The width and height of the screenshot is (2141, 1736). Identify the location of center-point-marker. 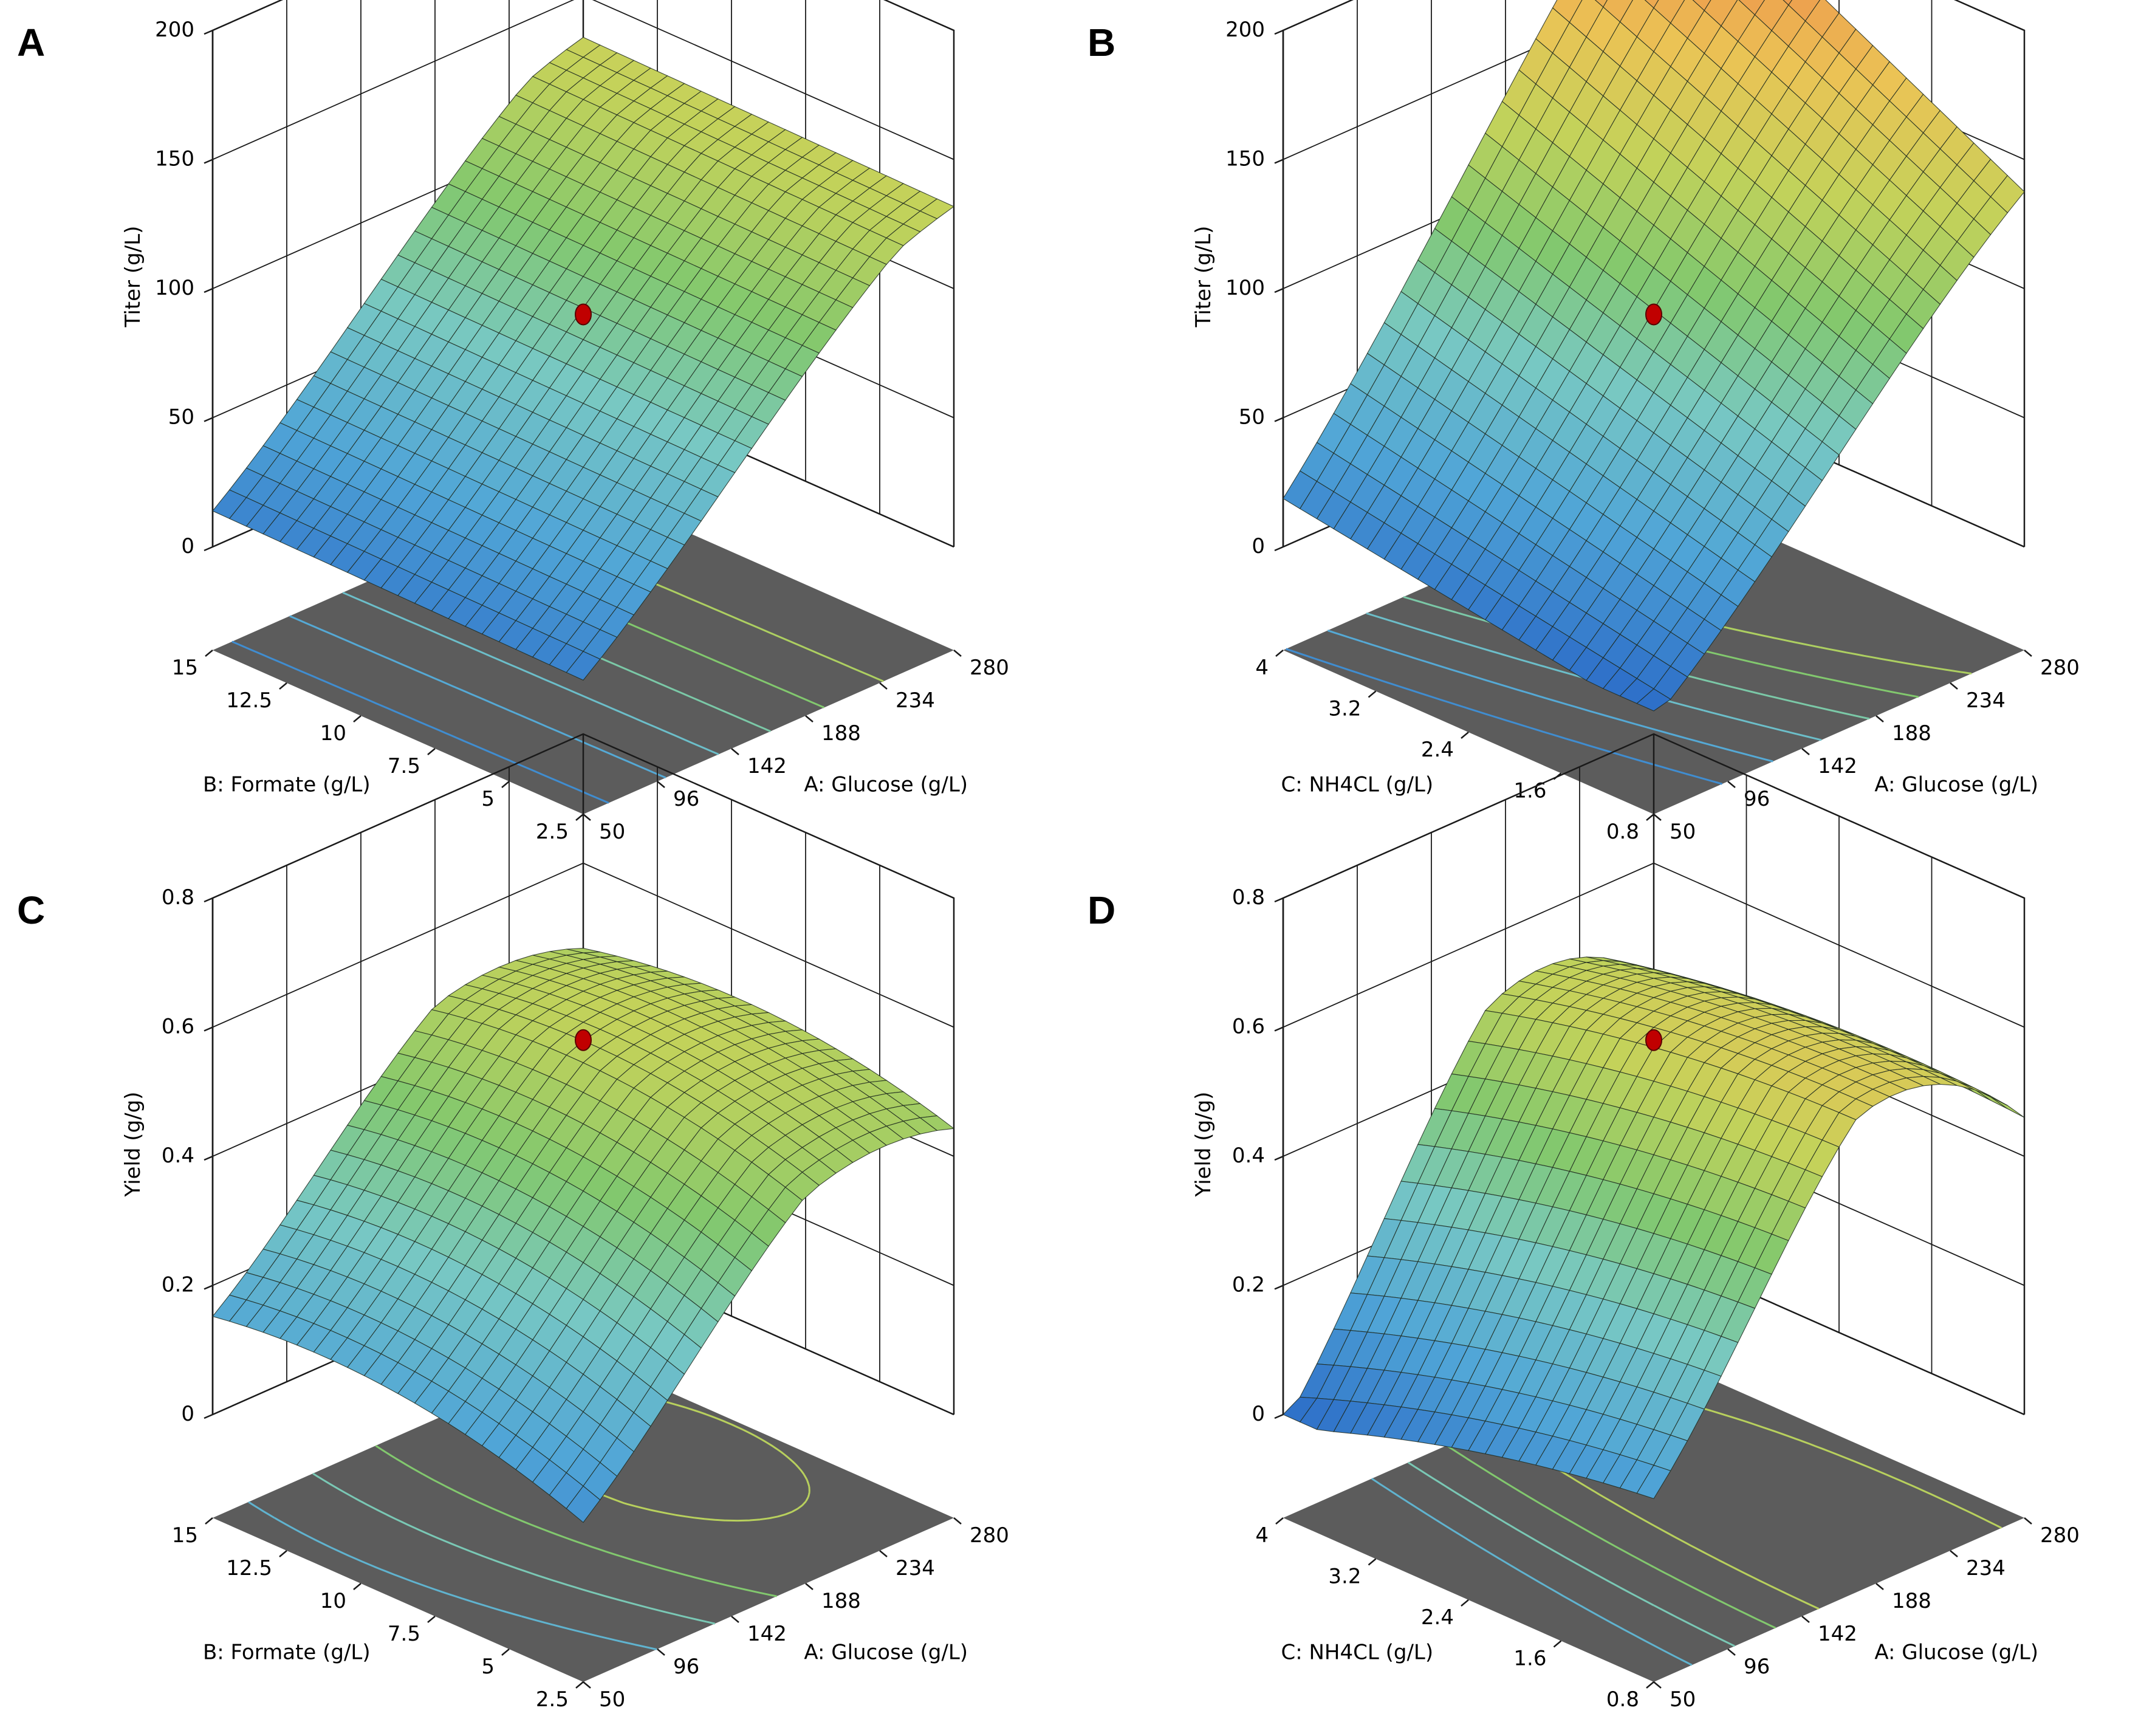
(1653, 315).